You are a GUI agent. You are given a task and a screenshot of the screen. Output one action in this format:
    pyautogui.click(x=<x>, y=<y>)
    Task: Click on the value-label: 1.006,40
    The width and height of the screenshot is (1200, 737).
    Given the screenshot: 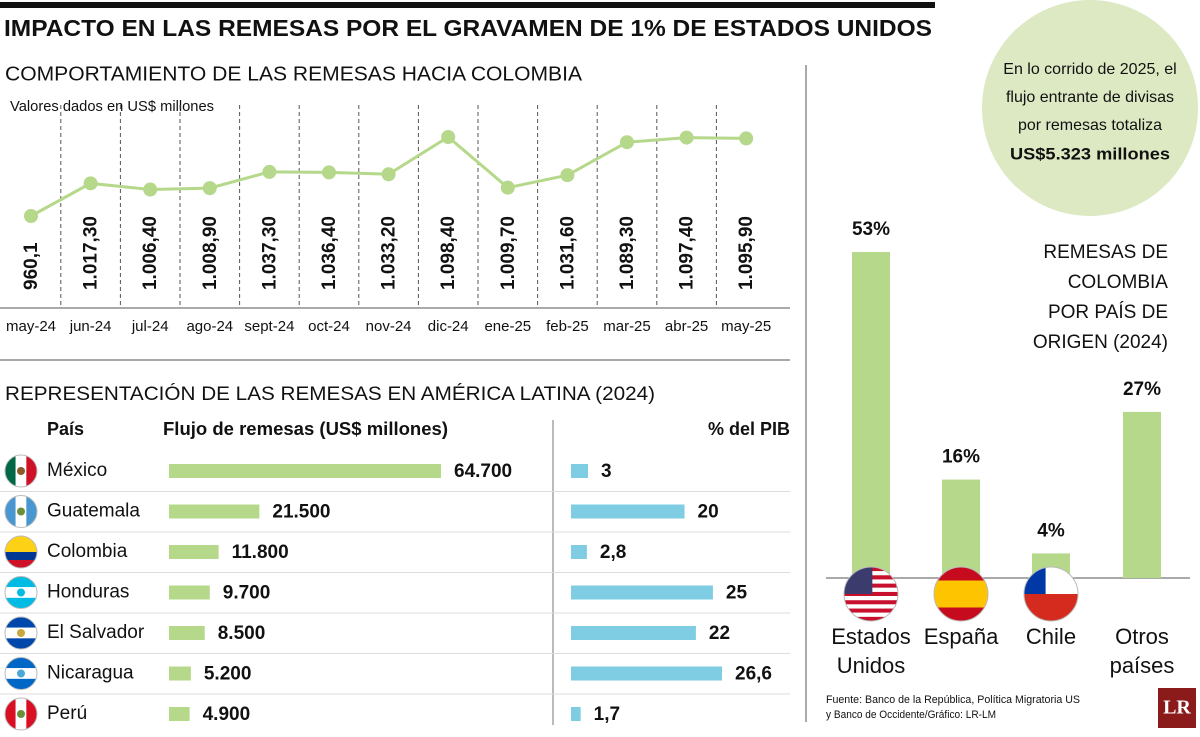 What is the action you would take?
    pyautogui.click(x=150, y=253)
    